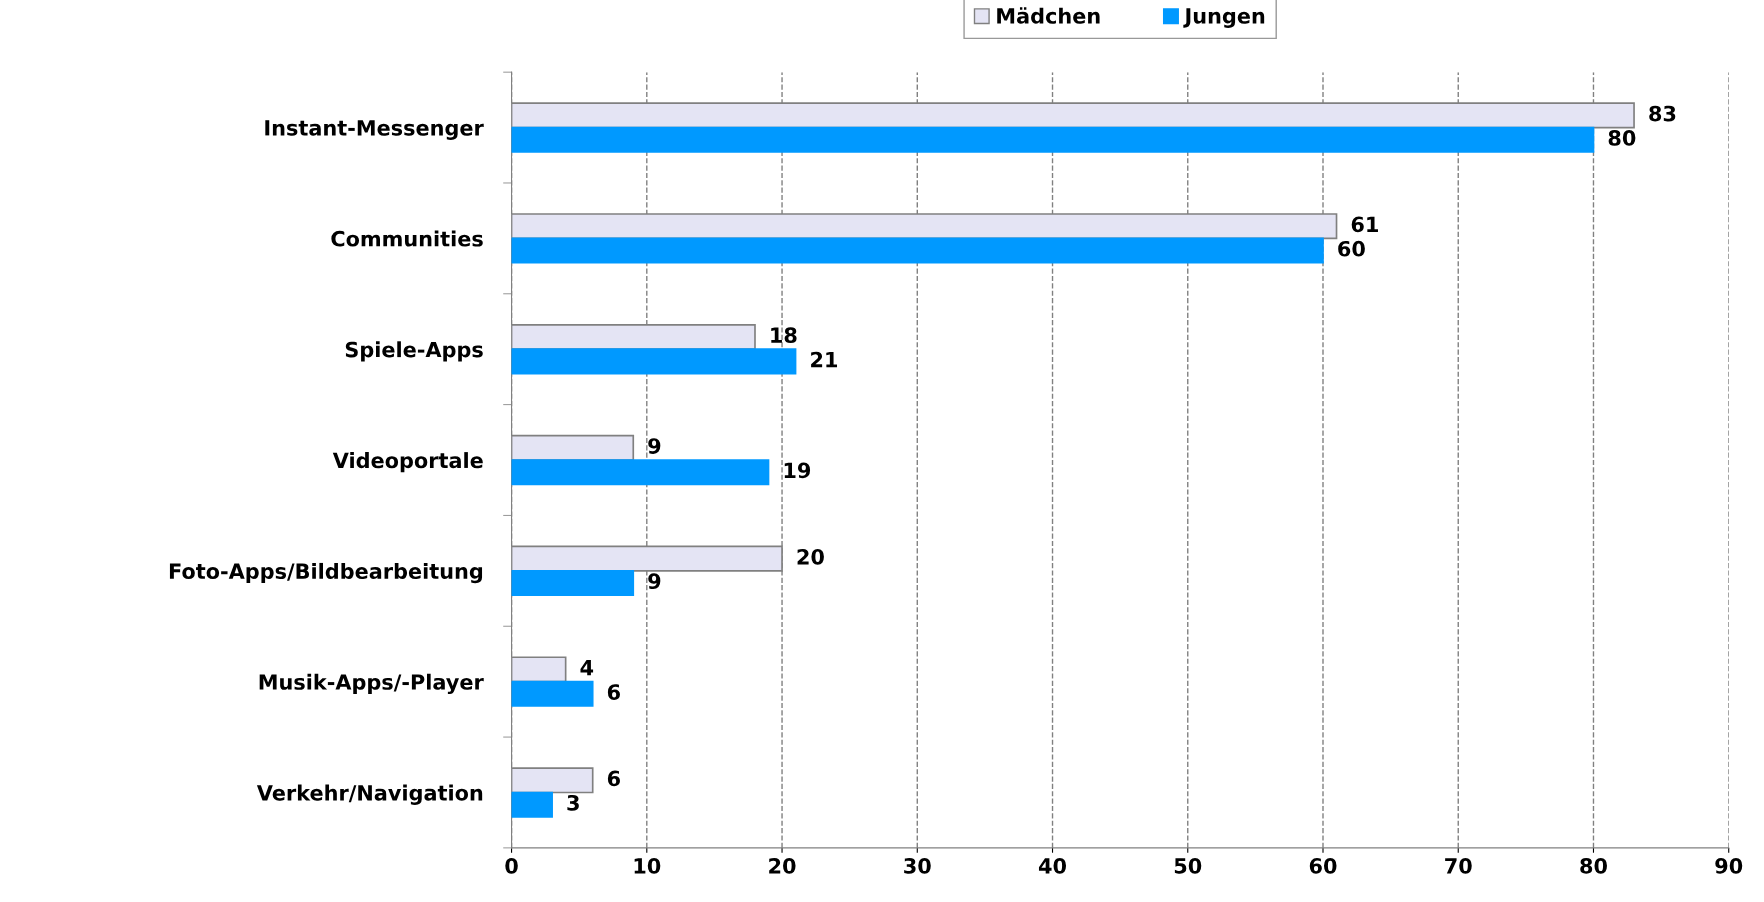 Image resolution: width=1764 pixels, height=902 pixels. Describe the element at coordinates (1729, 865) in the screenshot. I see `x-tick-label: 90` at that location.